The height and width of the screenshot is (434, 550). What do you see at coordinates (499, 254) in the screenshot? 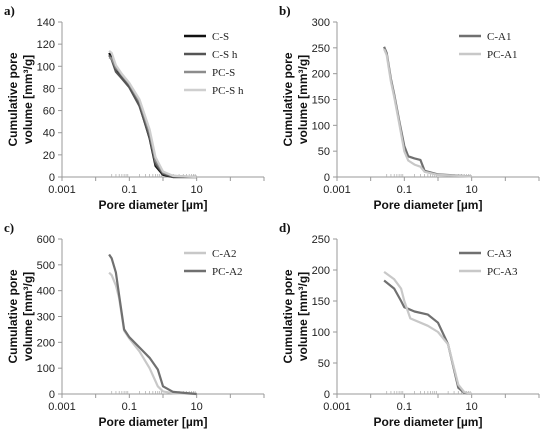
I see `legend-label: C-A3` at bounding box center [499, 254].